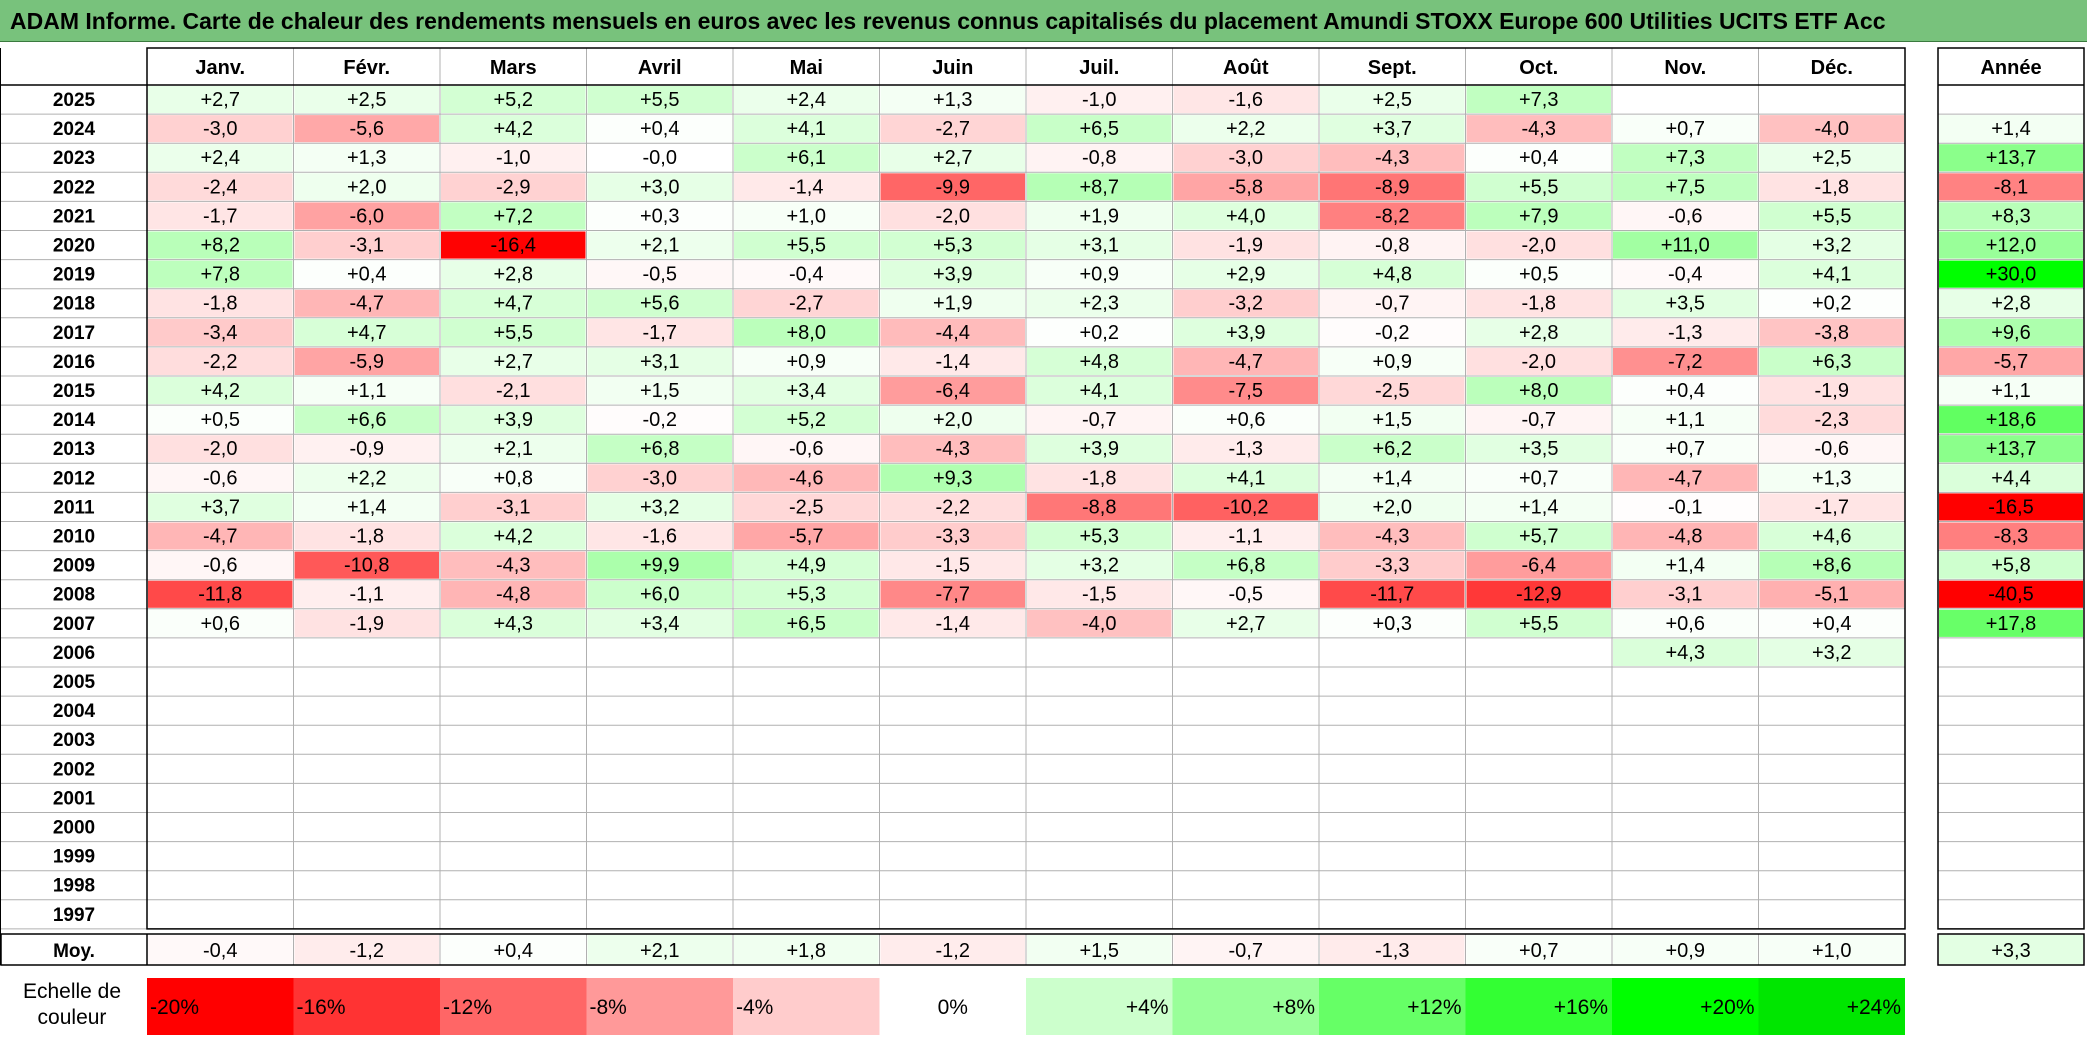 Image resolution: width=2087 pixels, height=1037 pixels. What do you see at coordinates (74, 740) in the screenshot?
I see `year-label-2003: 2003` at bounding box center [74, 740].